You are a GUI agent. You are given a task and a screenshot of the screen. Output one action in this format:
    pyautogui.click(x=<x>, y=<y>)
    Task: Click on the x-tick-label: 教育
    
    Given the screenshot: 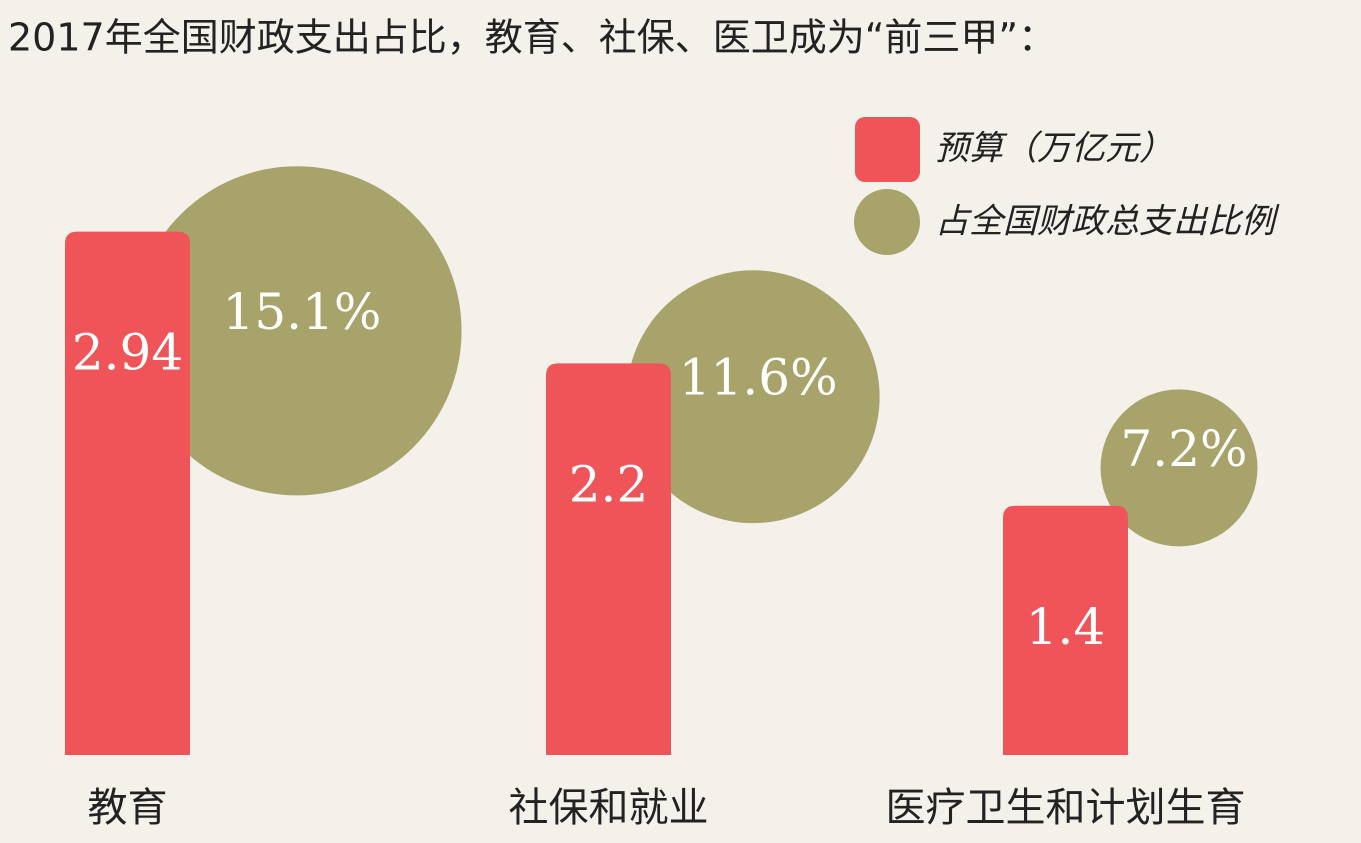 What is the action you would take?
    pyautogui.click(x=128, y=808)
    